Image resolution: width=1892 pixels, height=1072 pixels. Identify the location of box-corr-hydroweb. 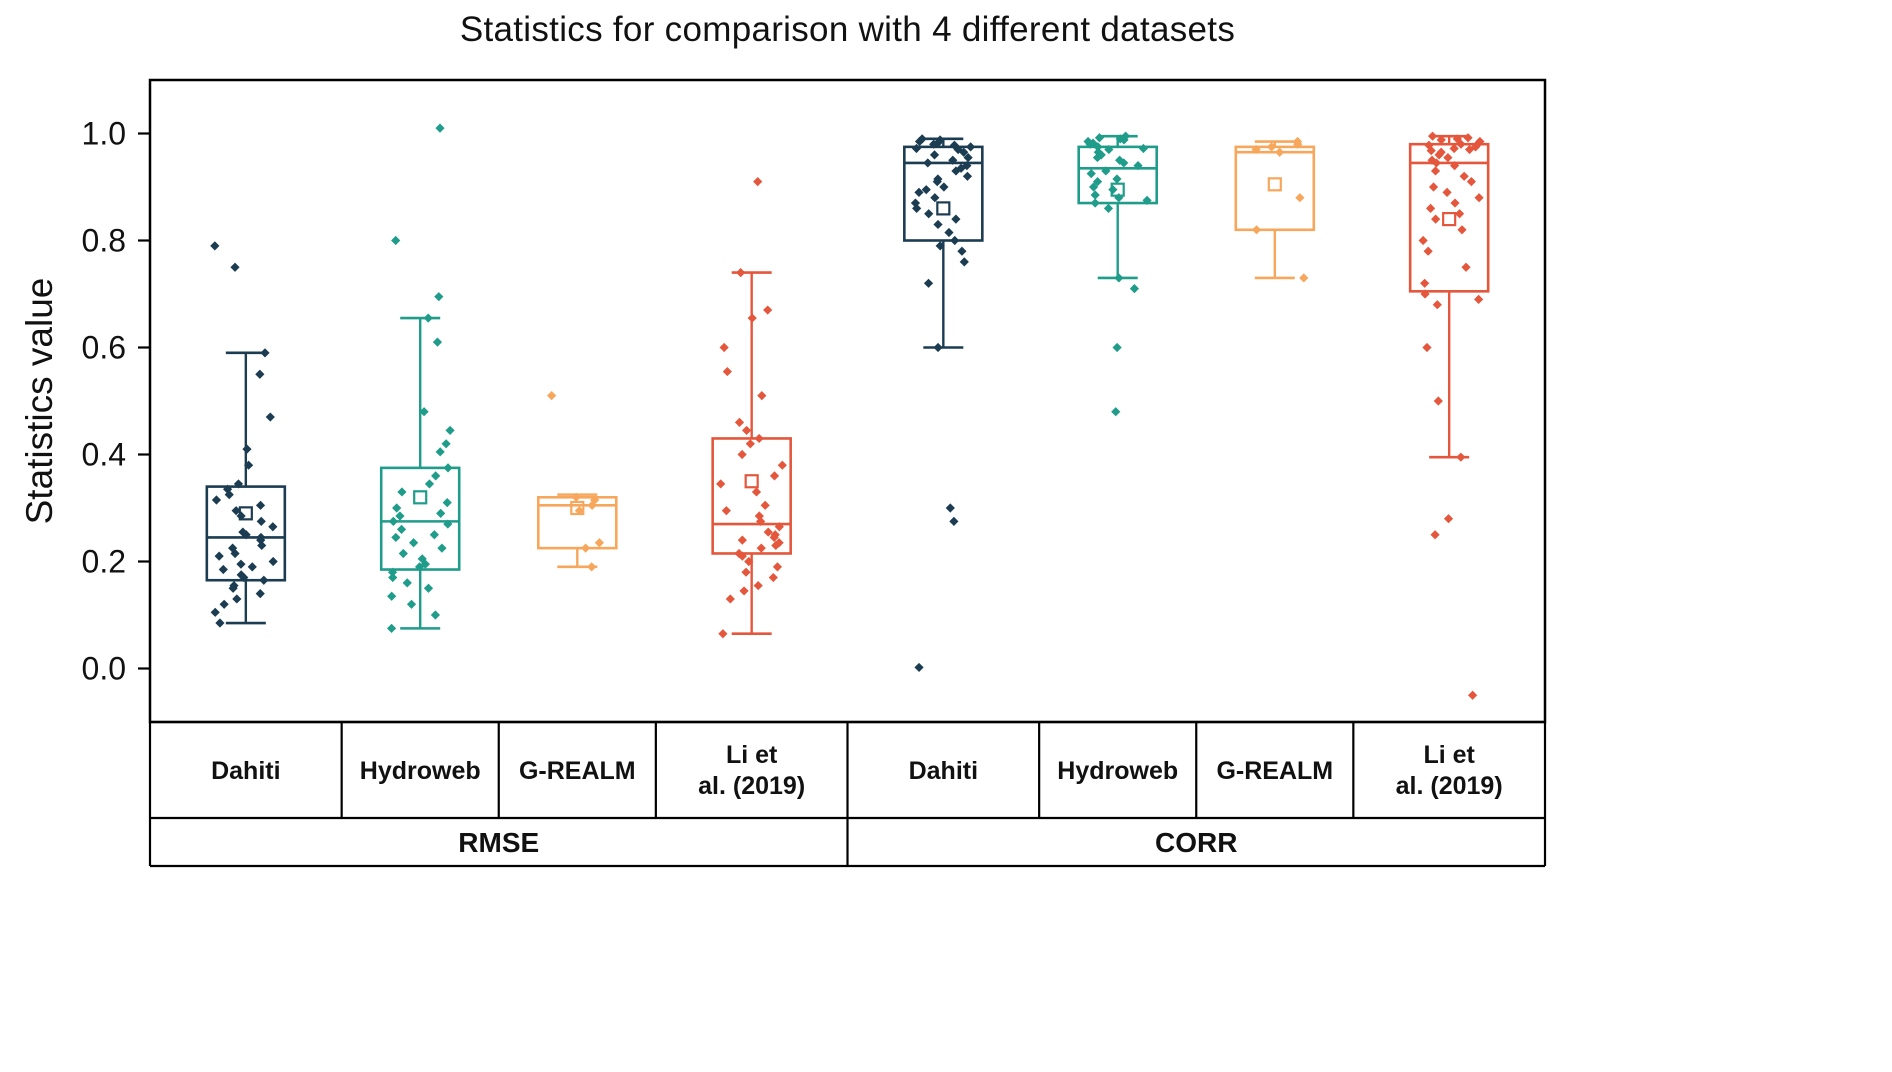
(1118, 274).